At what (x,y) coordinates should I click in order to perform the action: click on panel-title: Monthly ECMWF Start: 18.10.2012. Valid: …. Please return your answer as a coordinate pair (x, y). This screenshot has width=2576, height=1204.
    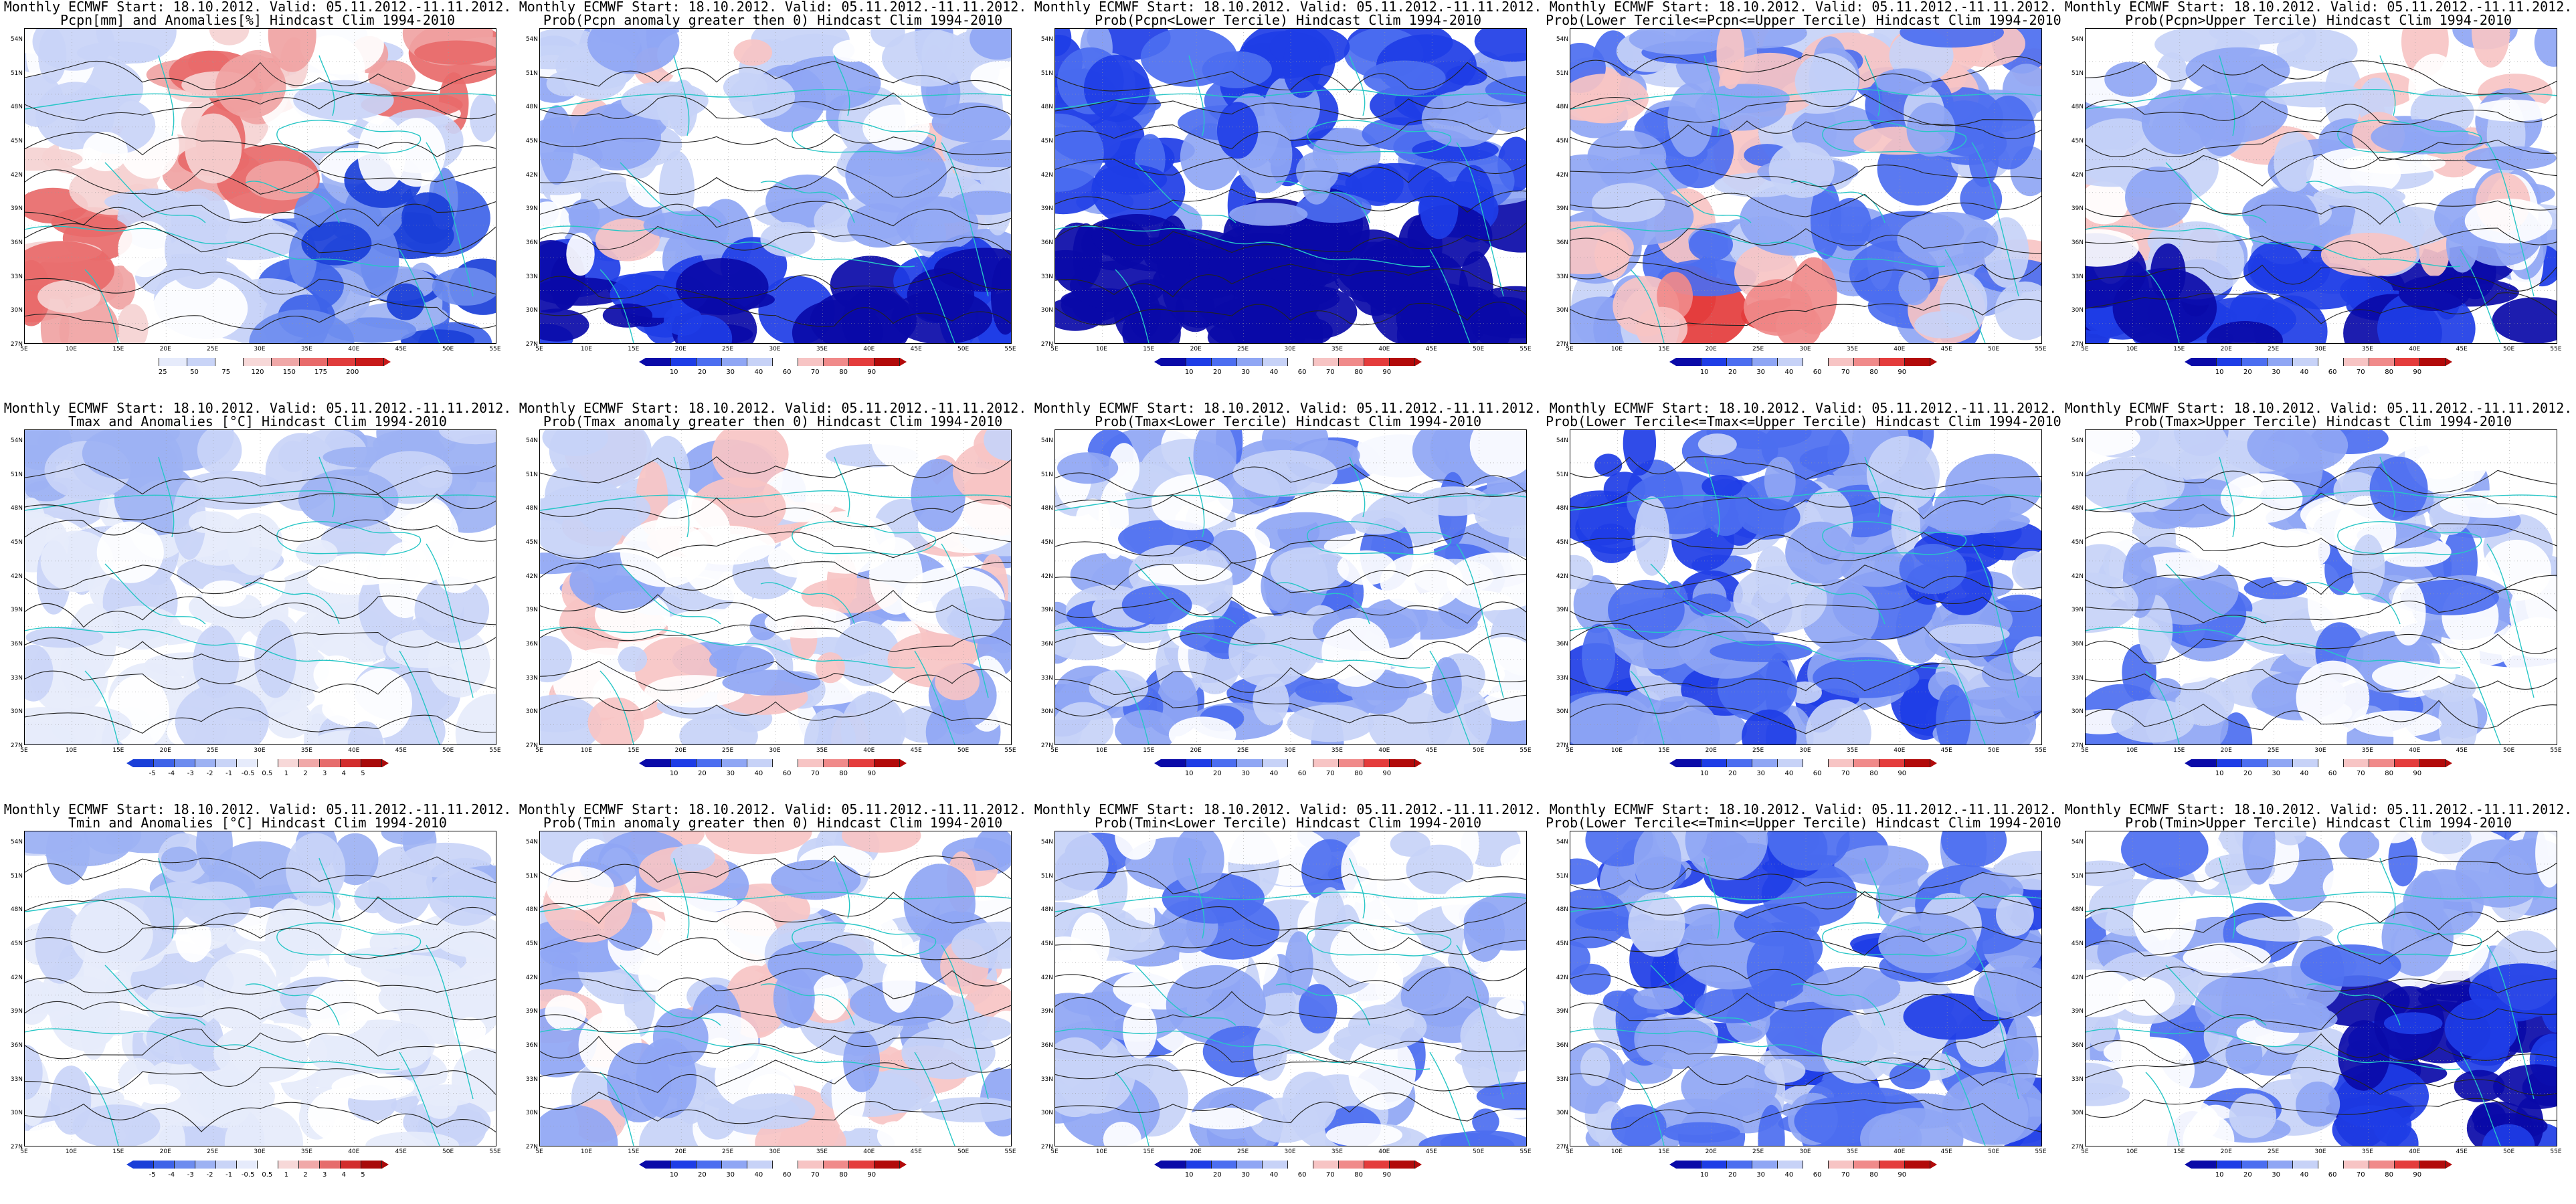
    Looking at the image, I should click on (773, 414).